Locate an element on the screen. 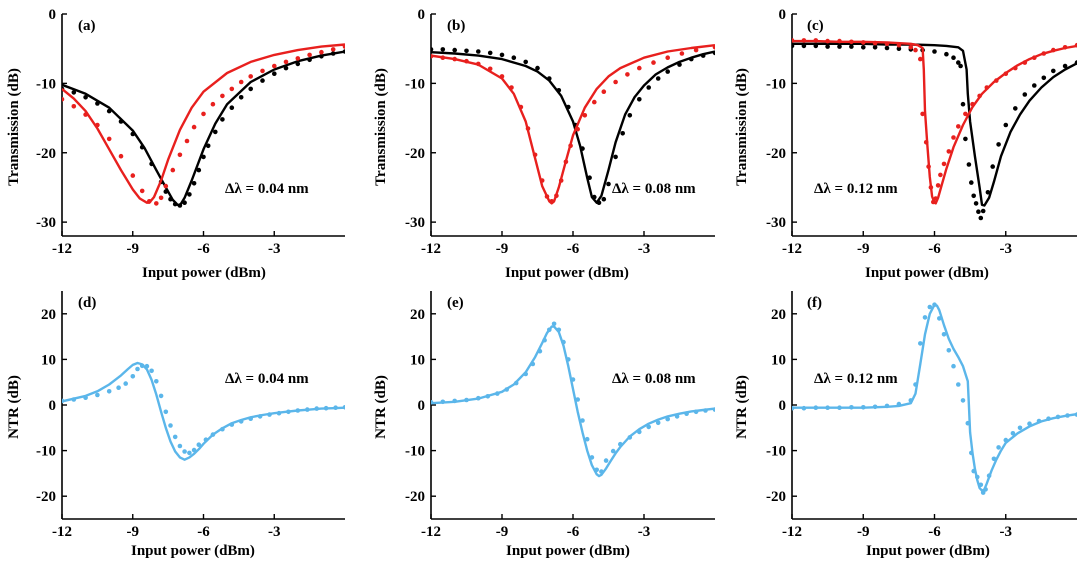 This screenshot has width=1080, height=567. delta-lambda-annotation: Δλ = 0.04 nm is located at coordinates (267, 379).